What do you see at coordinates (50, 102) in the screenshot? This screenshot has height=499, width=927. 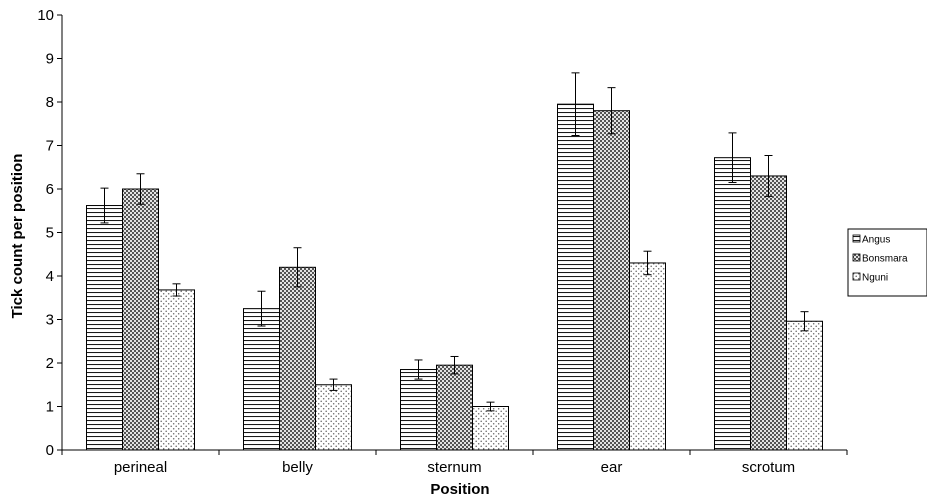 I see `y-tick-label: 8` at bounding box center [50, 102].